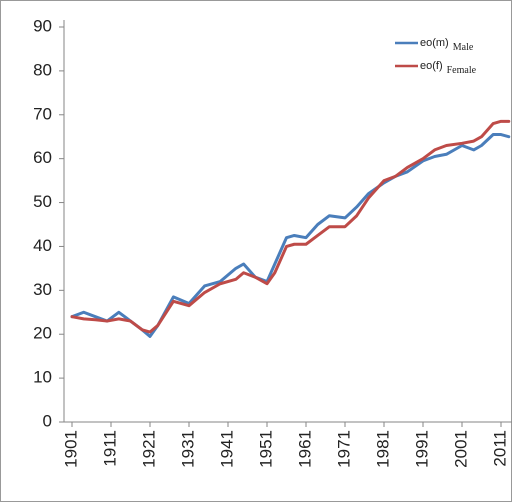 The width and height of the screenshot is (512, 502). What do you see at coordinates (70, 449) in the screenshot?
I see `x-tick-label: 1901` at bounding box center [70, 449].